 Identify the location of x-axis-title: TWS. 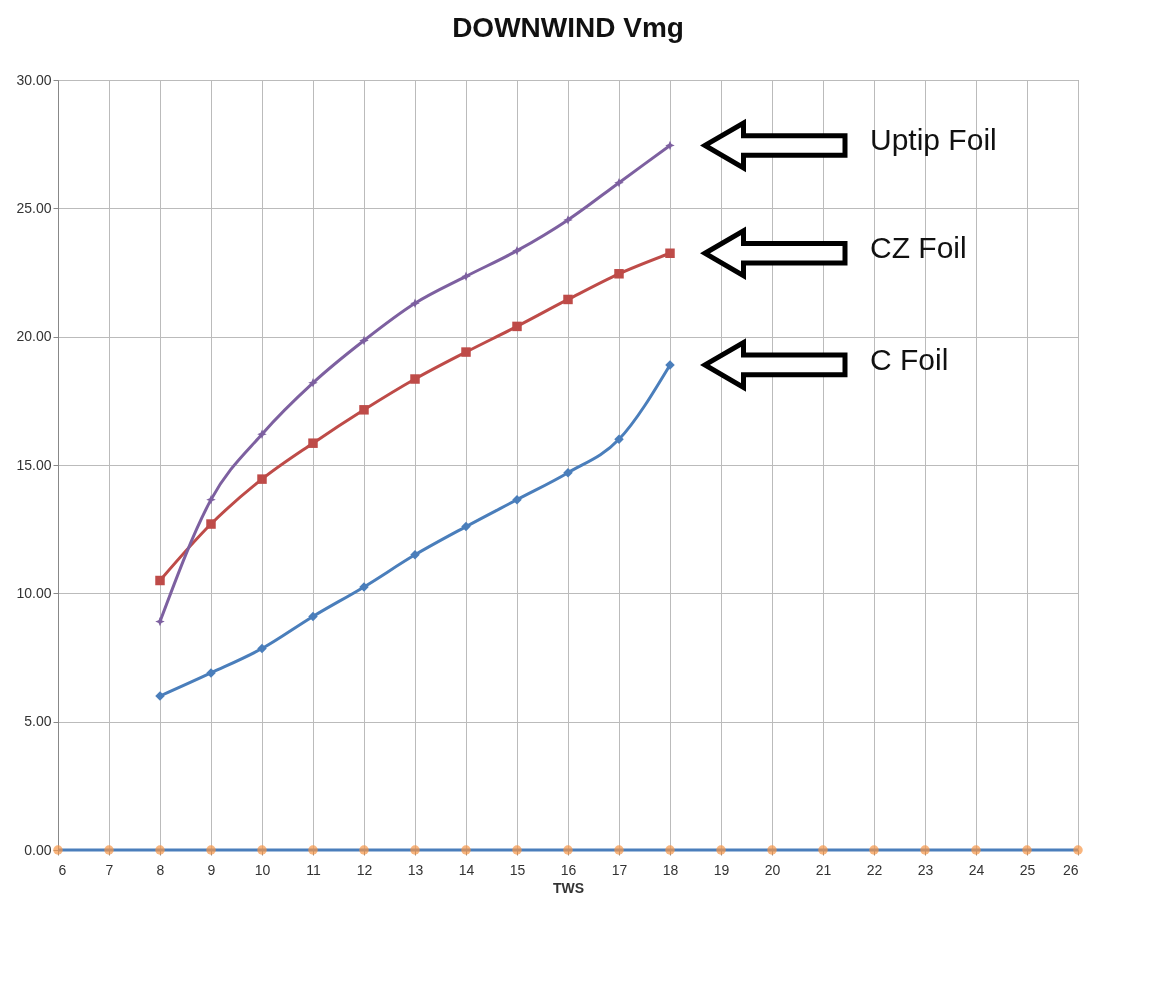
(568, 887).